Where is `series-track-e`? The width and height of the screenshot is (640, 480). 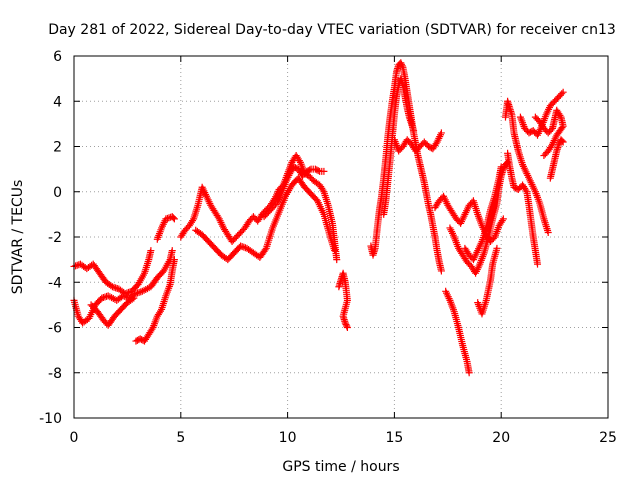
series-track-e is located at coordinates (165, 228).